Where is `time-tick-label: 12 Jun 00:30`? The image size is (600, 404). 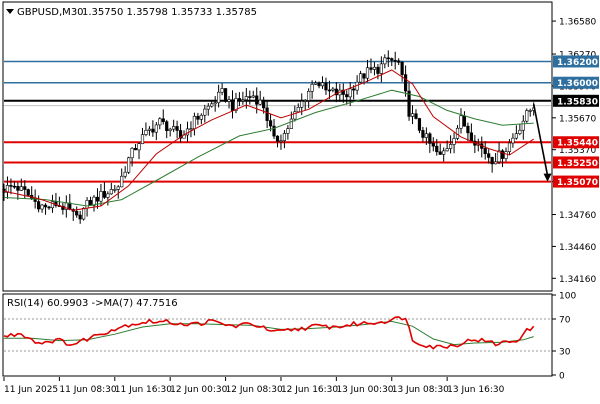 time-tick-label: 12 Jun 00:30 is located at coordinates (198, 390).